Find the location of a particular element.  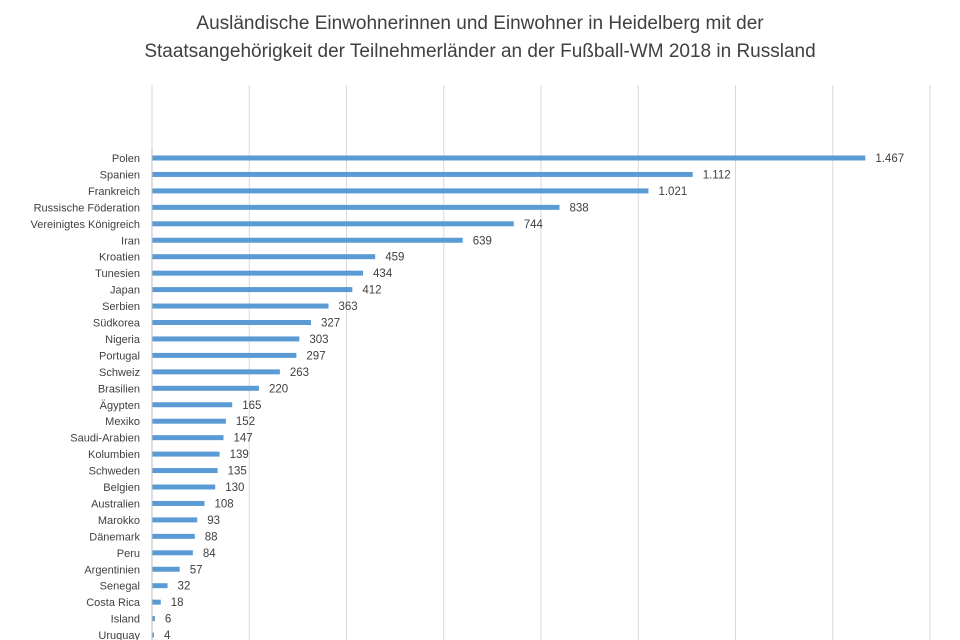

data-label: 93 is located at coordinates (213, 521).